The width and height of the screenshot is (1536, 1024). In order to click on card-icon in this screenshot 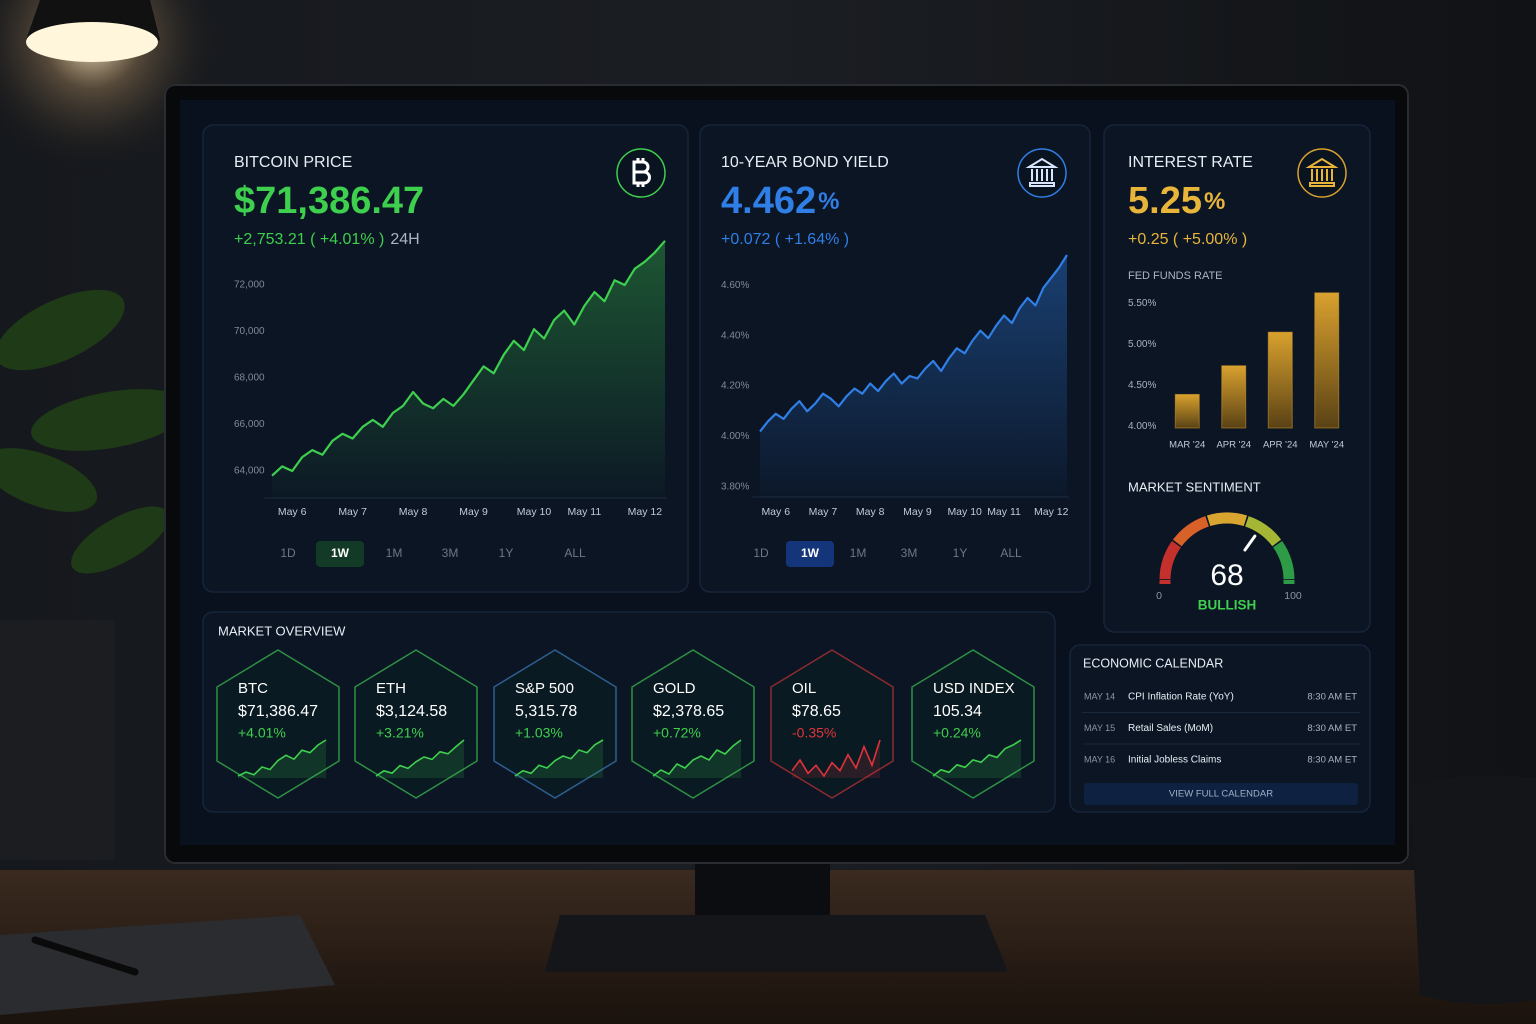, I will do `click(641, 173)`.